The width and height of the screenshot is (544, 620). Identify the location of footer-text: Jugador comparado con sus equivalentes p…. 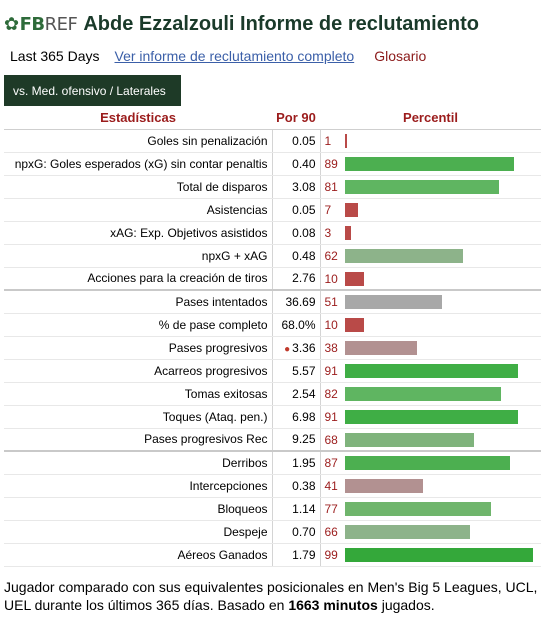
(271, 596).